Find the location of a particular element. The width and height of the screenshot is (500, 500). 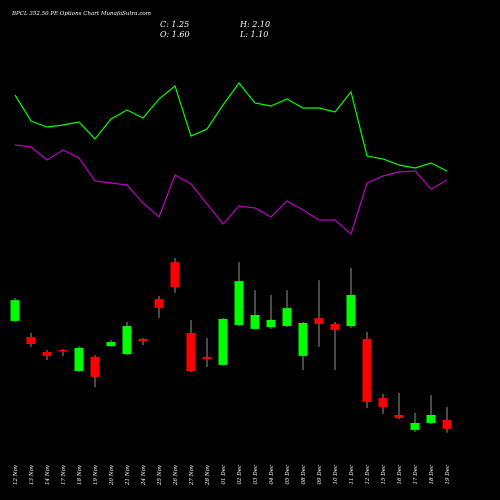

x-tick-label: 12 Dec is located at coordinates (368, 475).